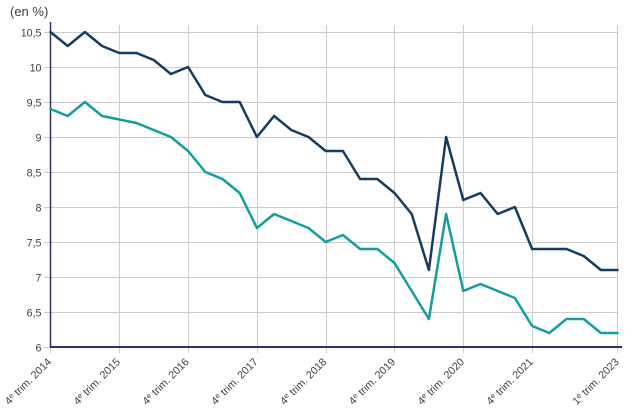  What do you see at coordinates (28, 381) in the screenshot?
I see `svg-text: 4e trim. 2014` at bounding box center [28, 381].